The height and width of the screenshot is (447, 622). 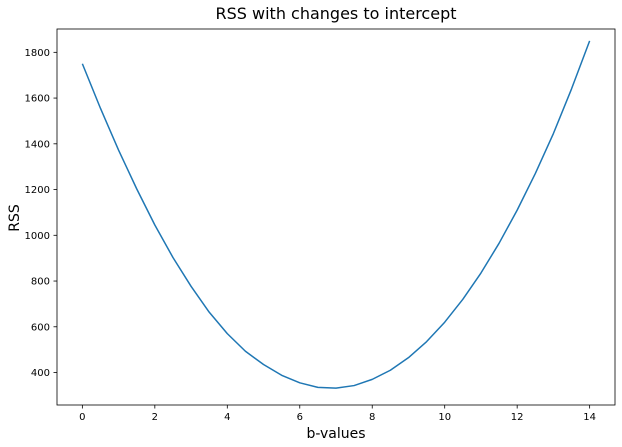 What do you see at coordinates (37, 236) in the screenshot?
I see `y-tick-label: 1000` at bounding box center [37, 236].